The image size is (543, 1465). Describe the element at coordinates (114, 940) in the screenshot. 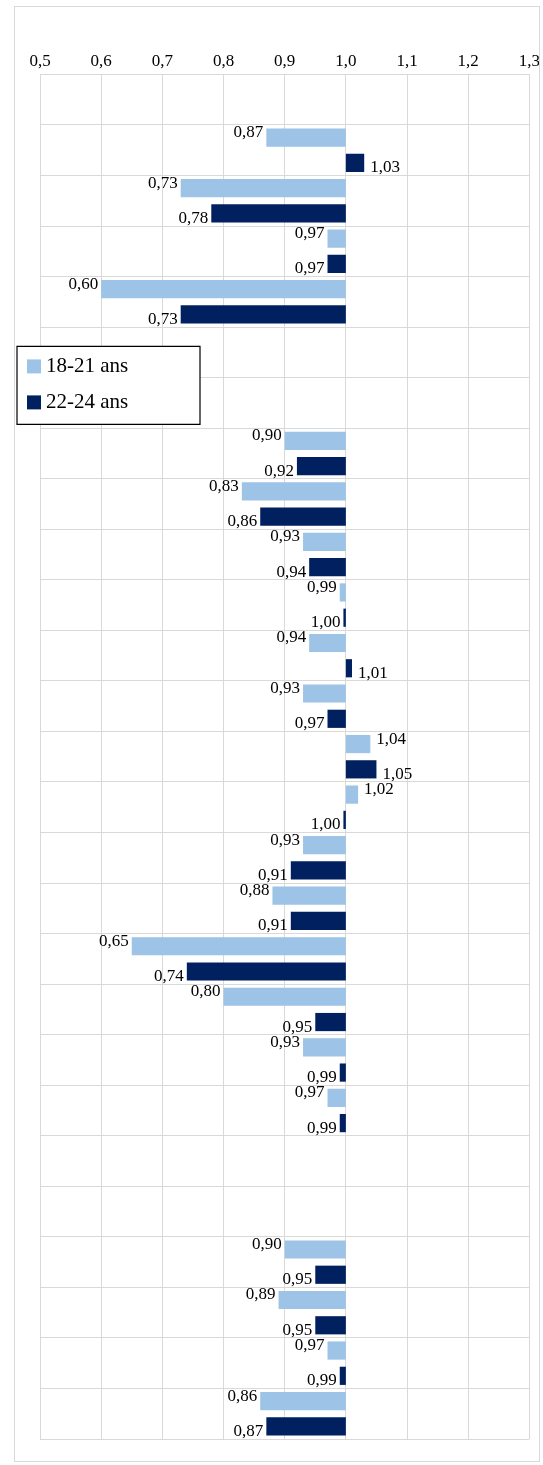

I see `data-label: 0,65` at that location.